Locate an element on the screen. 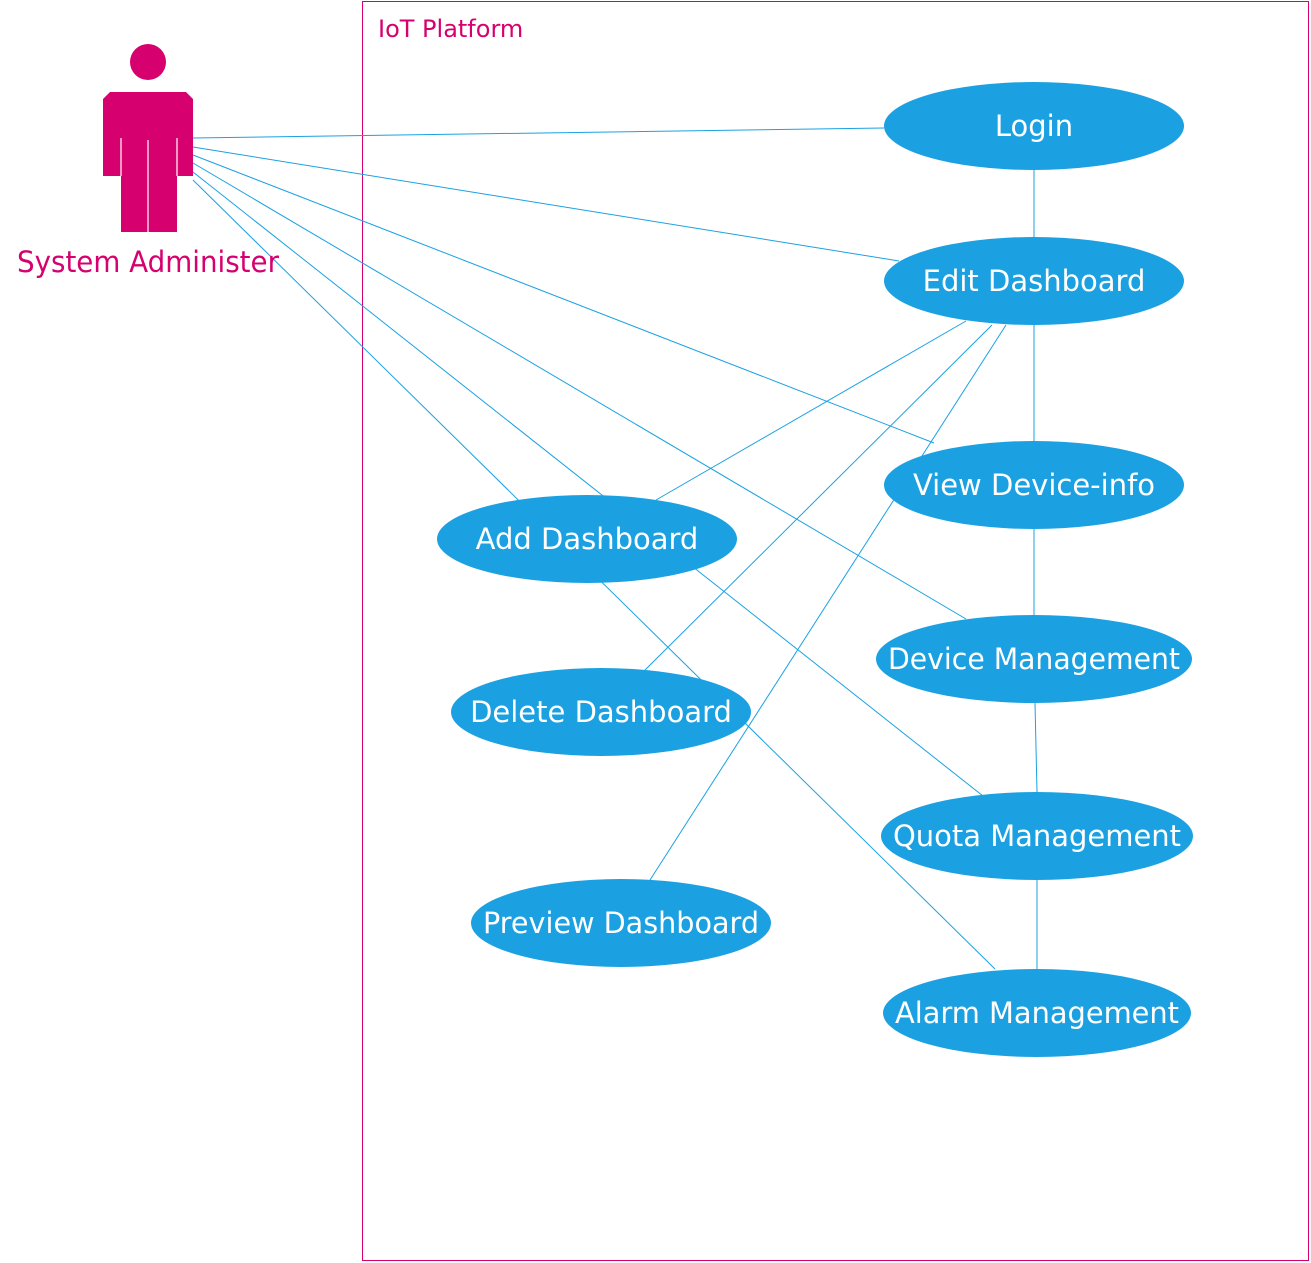 This screenshot has height=1263, width=1311. use-case-label: Alarm Management is located at coordinates (1037, 1013).